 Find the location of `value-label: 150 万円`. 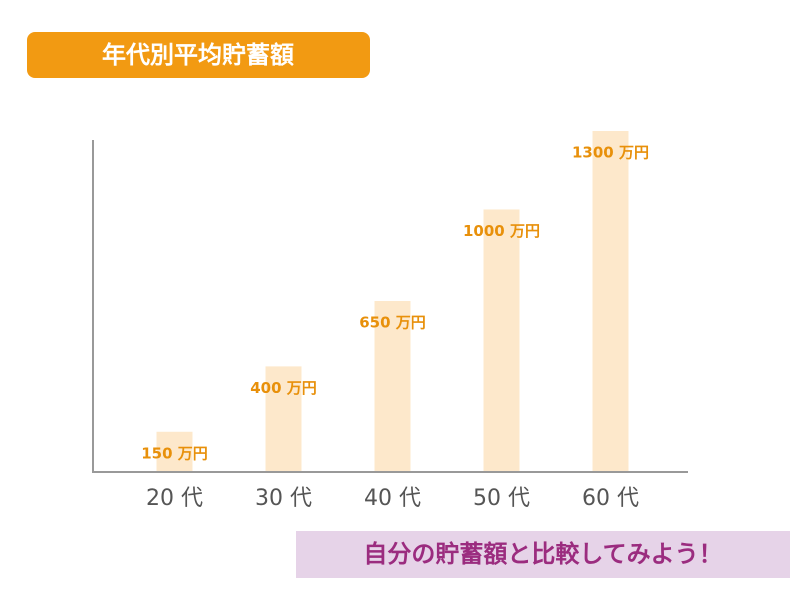

value-label: 150 万円 is located at coordinates (174, 453).